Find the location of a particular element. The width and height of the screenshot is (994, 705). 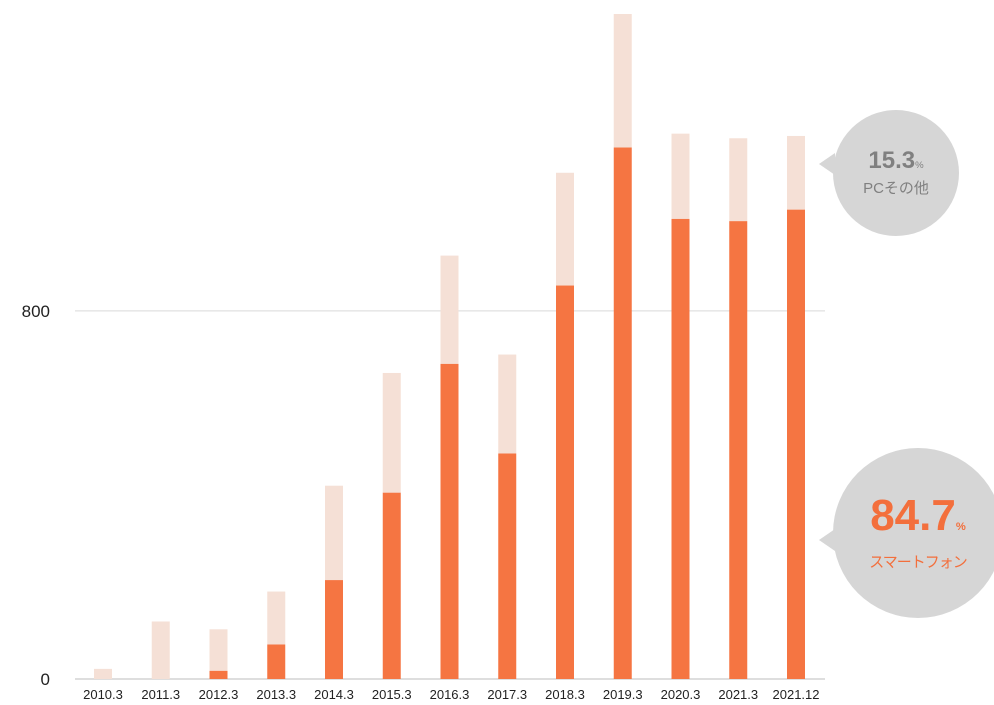

bar-segment-pc-other-2016.3 is located at coordinates (449, 309).